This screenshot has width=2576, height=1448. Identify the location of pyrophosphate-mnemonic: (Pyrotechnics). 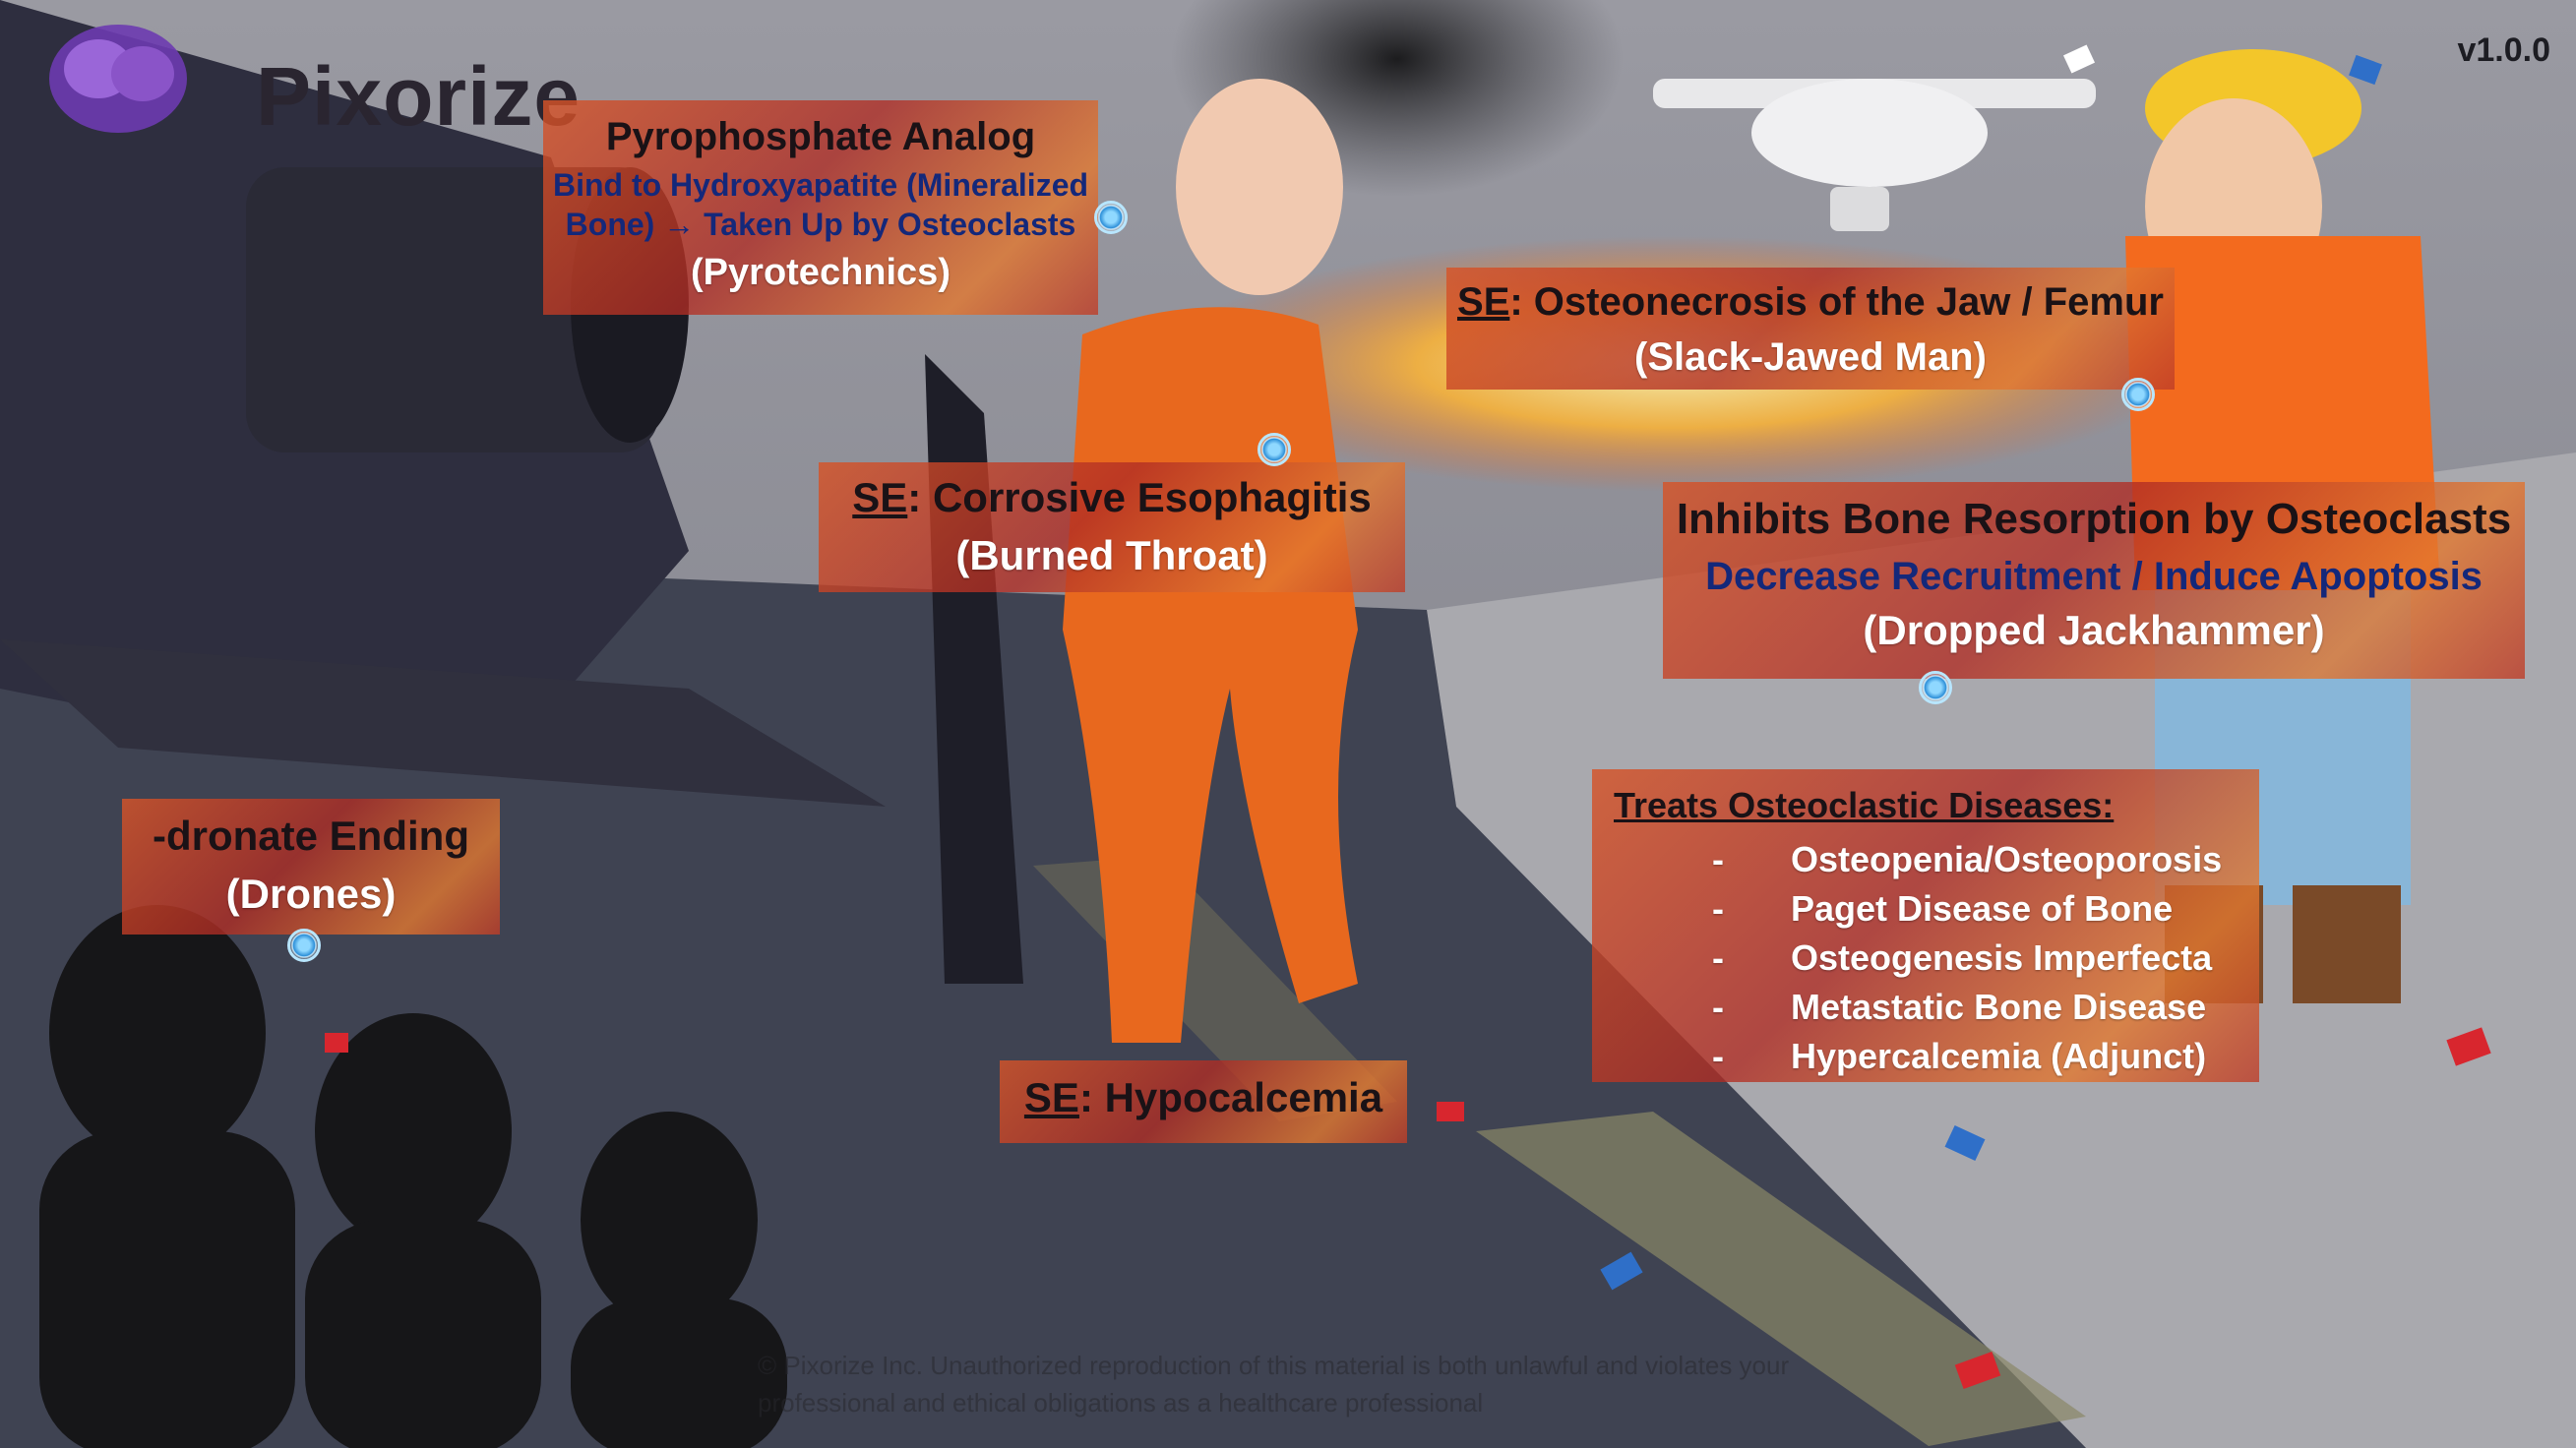
(821, 273).